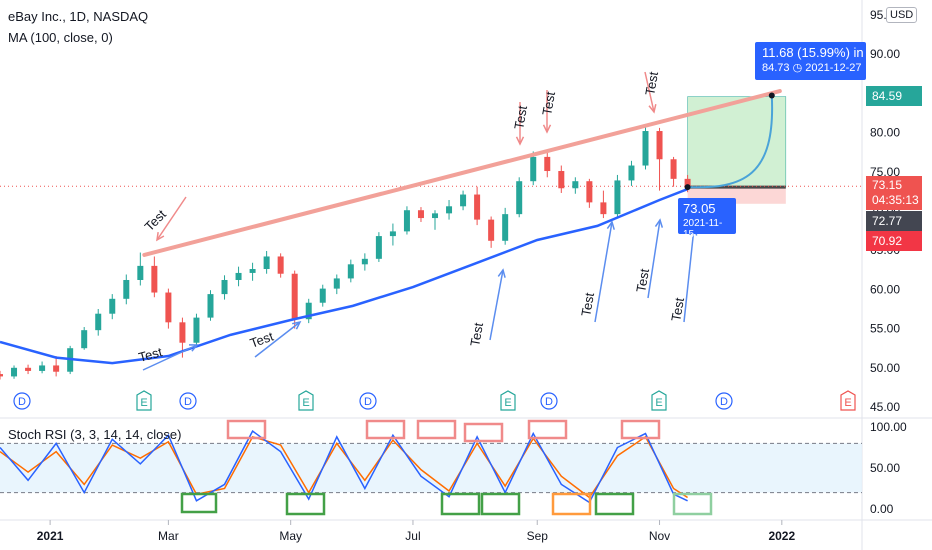  I want to click on price-tick-label: 55.00, so click(885, 329).